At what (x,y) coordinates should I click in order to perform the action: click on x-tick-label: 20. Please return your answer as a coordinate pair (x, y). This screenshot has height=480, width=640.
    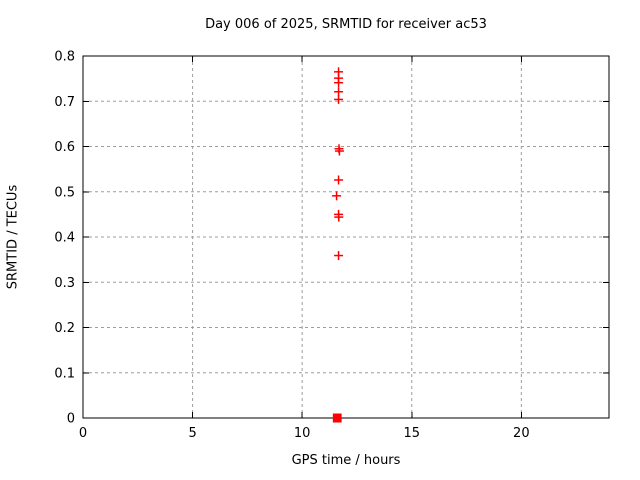
    Looking at the image, I should click on (521, 433).